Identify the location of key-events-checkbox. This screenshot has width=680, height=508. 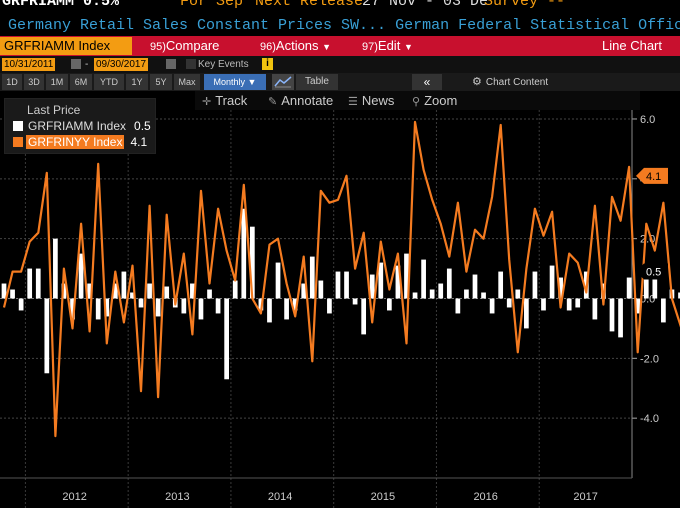
(191, 64).